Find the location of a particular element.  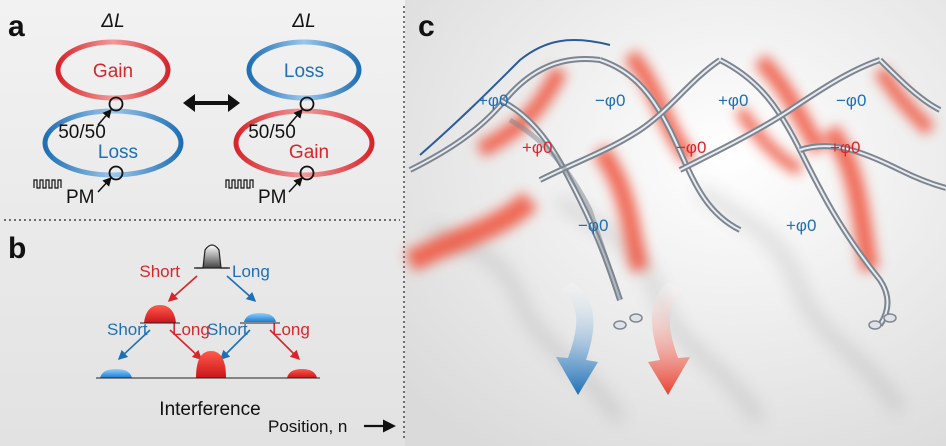

phase-label-4: −φ0 is located at coordinates (851, 100).